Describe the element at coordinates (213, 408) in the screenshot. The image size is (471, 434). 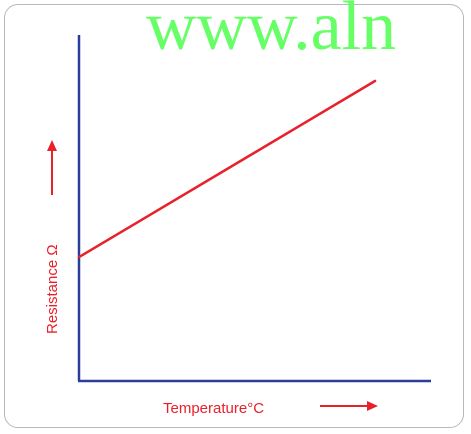
I see `x-axis-label: Temperature°C` at that location.